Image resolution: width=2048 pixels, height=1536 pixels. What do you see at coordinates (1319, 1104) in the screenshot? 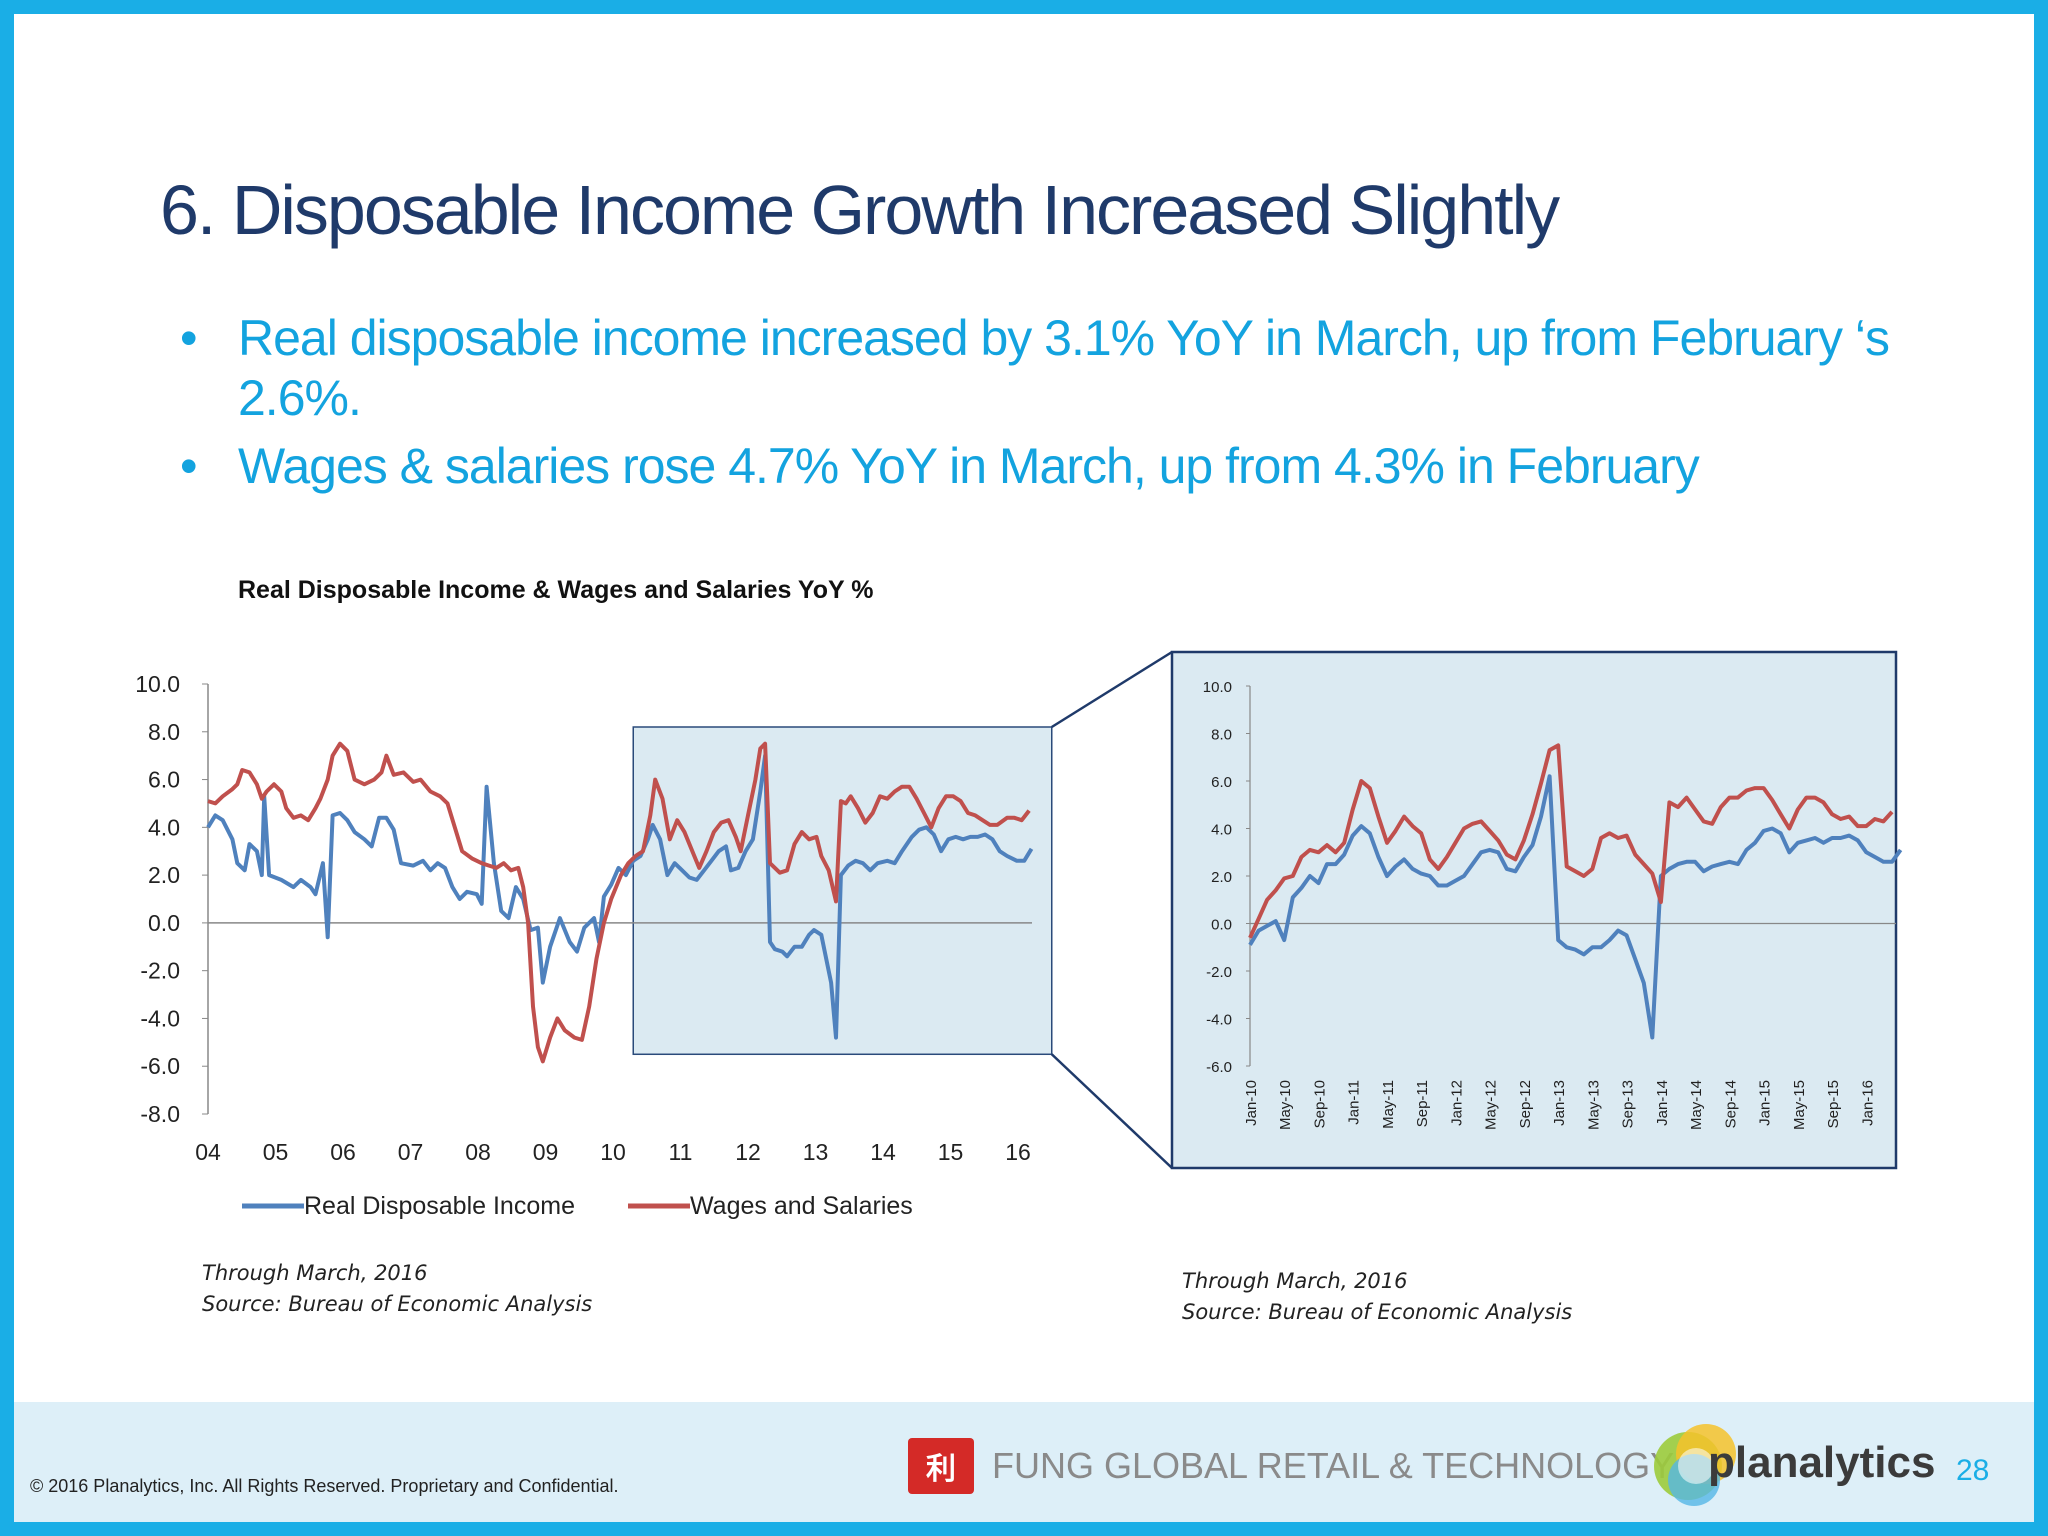
I see `right-x-tick-label: Sep-10` at bounding box center [1319, 1104].